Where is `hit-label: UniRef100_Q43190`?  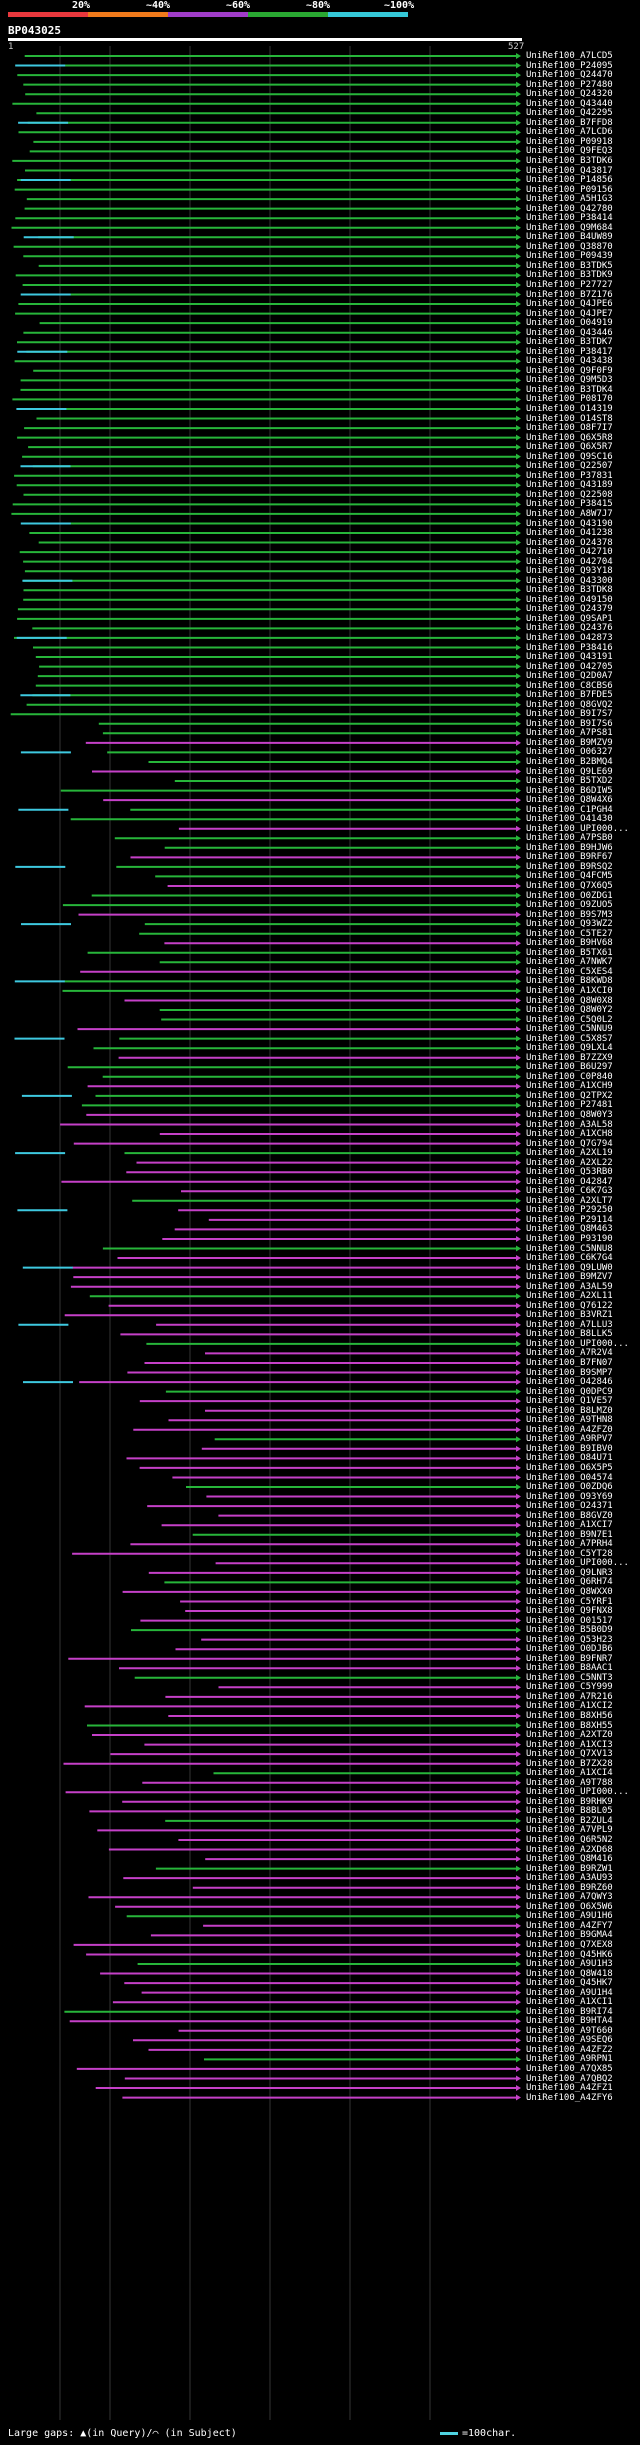 hit-label: UniRef100_Q43190 is located at coordinates (569, 523).